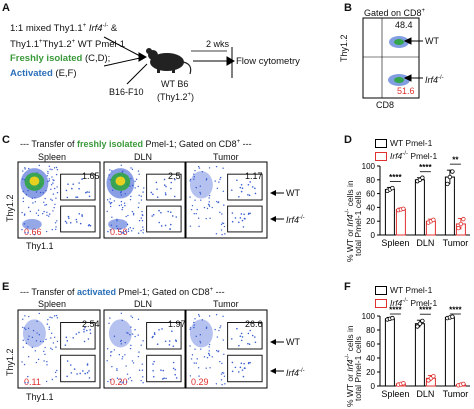 This screenshot has height=409, width=474. Describe the element at coordinates (33, 232) in the screenshot. I see `panel-c-bottom-value-1: 0.66` at that location.